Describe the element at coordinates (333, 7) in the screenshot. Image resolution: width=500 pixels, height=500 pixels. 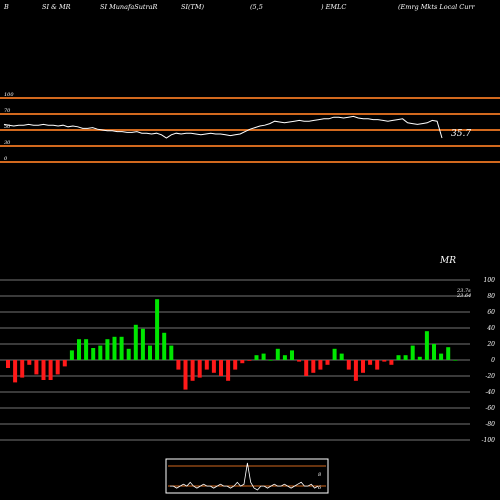
I see `header-item-5: ) EMLC` at that location.